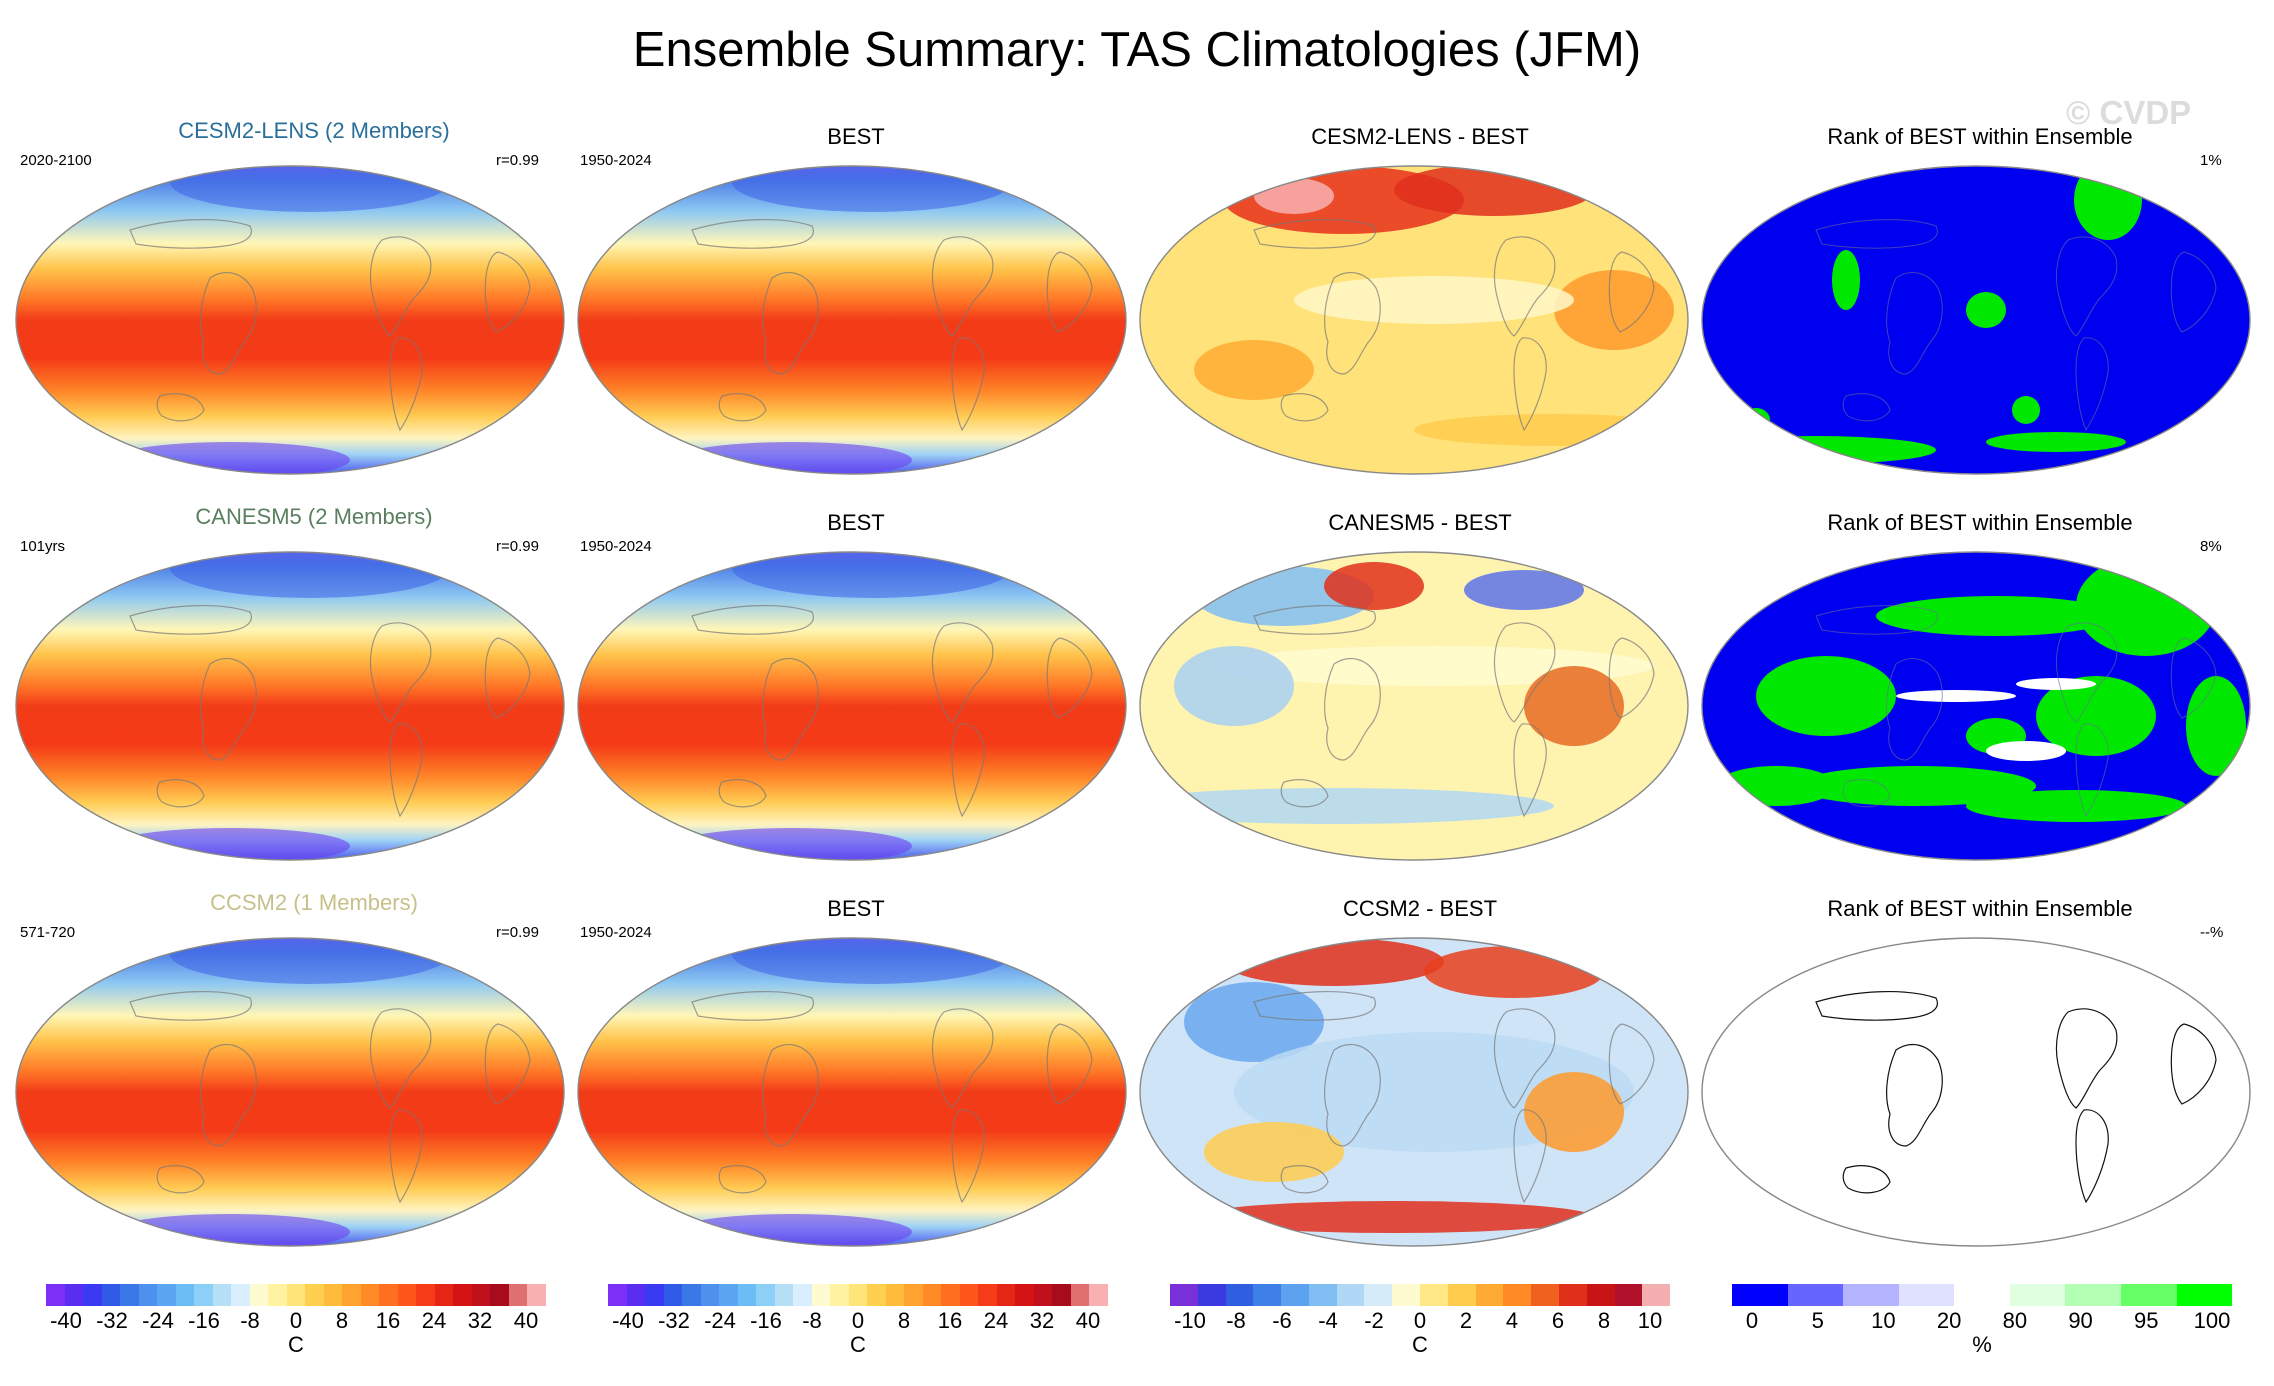 This screenshot has height=1386, width=2274. What do you see at coordinates (1414, 1092) in the screenshot?
I see `map-diff-row3` at bounding box center [1414, 1092].